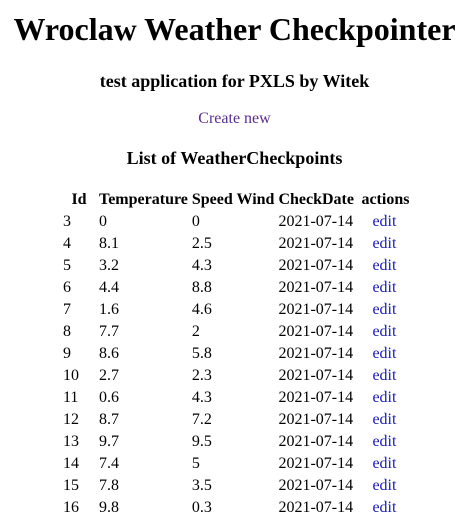 The height and width of the screenshot is (519, 469). Describe the element at coordinates (201, 287) in the screenshot. I see `cell-speed-wind: 8.8` at that location.